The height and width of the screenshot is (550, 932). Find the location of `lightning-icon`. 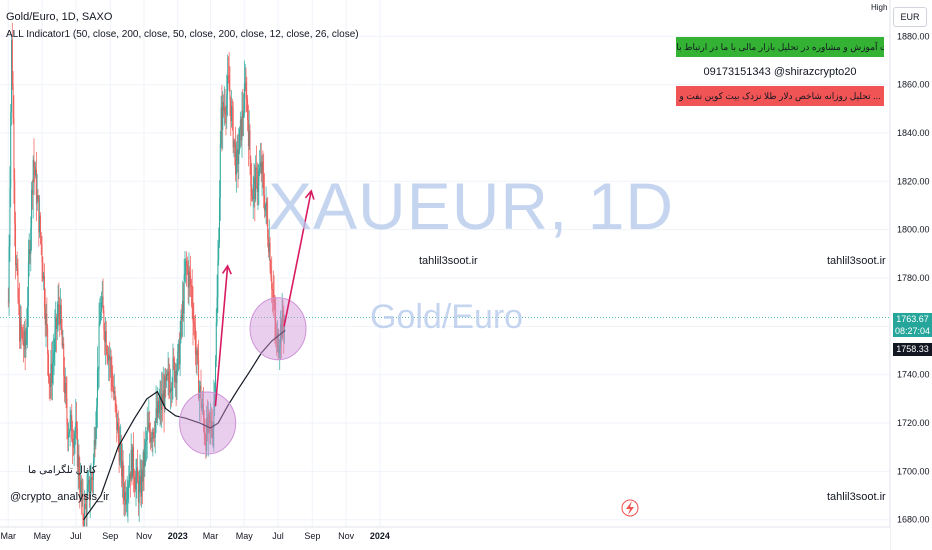

lightning-icon is located at coordinates (630, 508).